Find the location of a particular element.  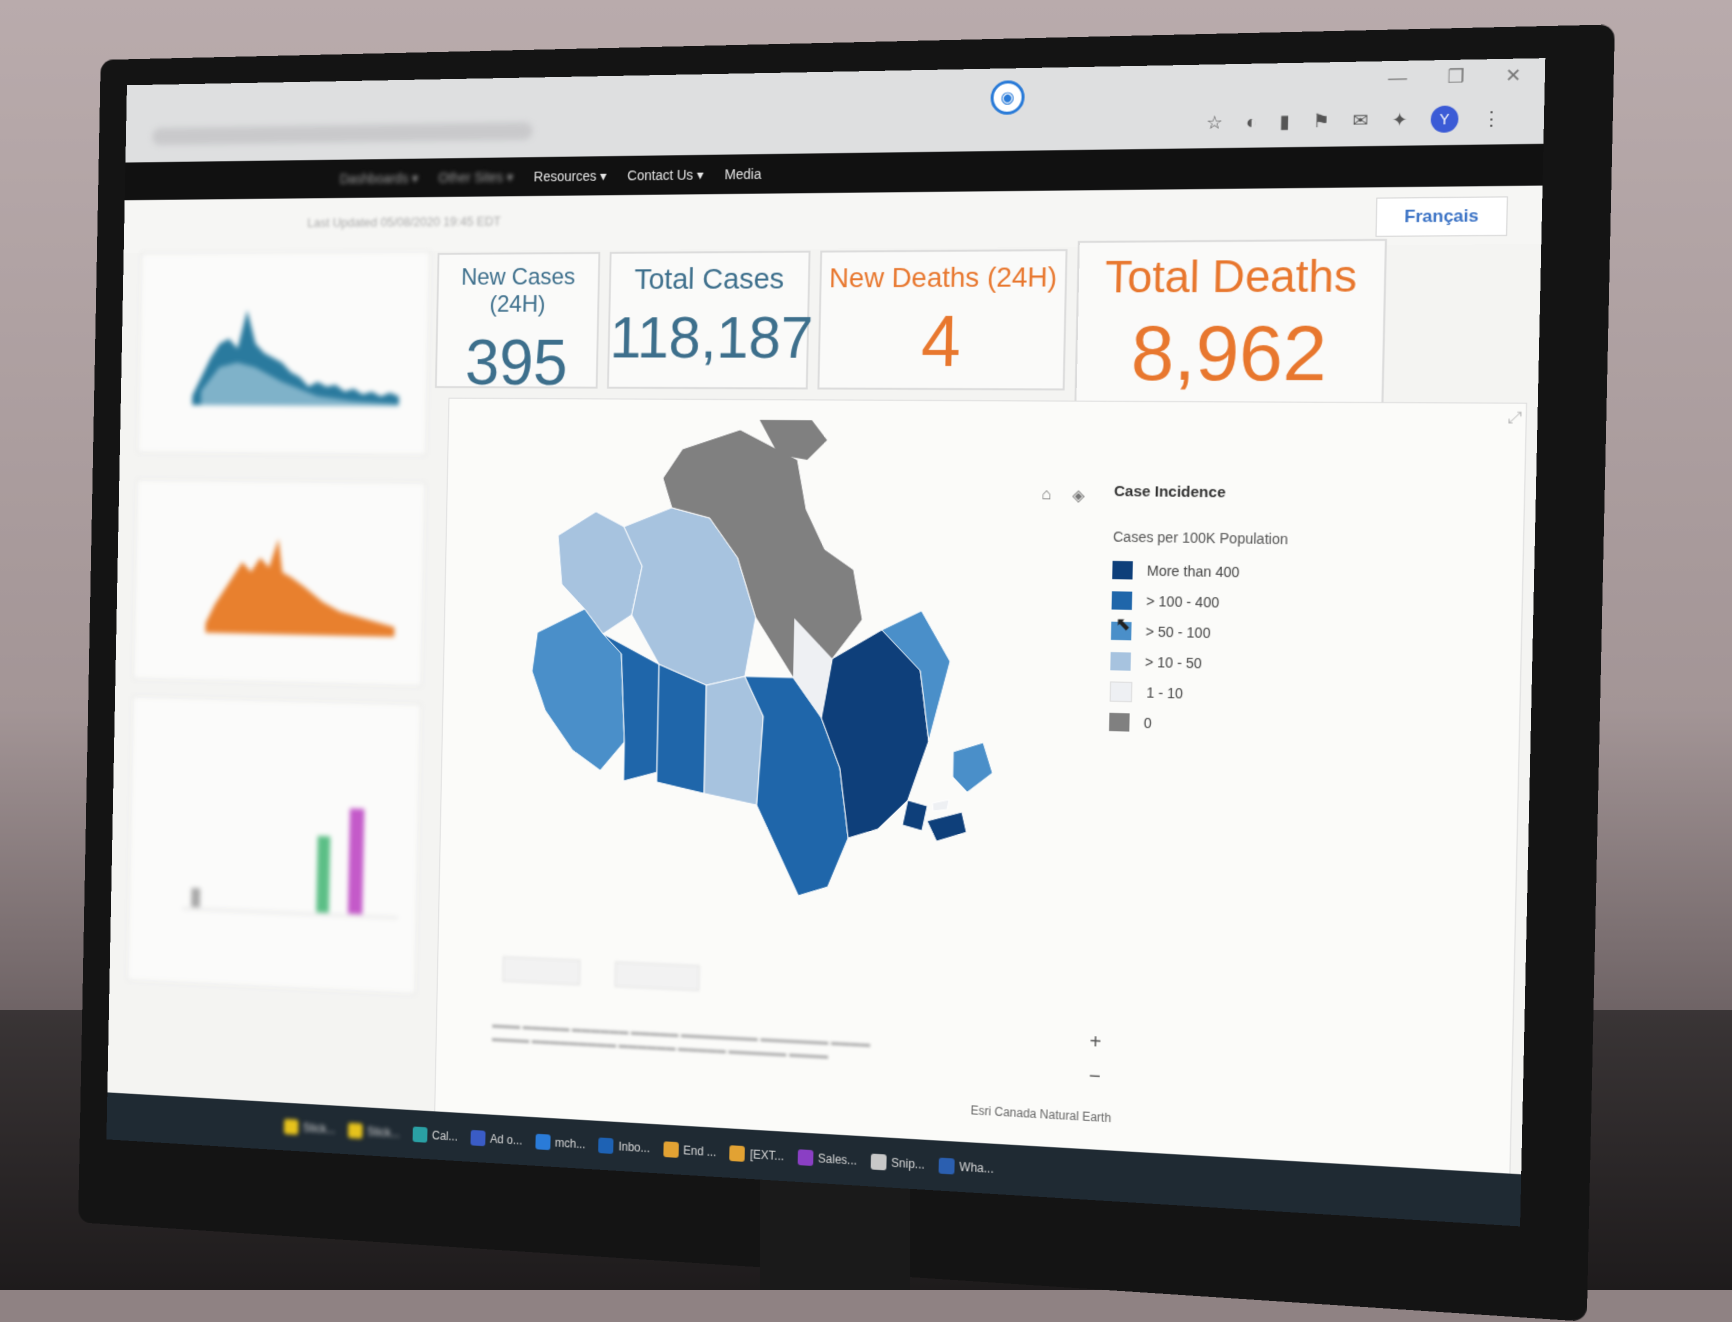

nav-other-sites: Other Sites ▾ is located at coordinates (476, 176).